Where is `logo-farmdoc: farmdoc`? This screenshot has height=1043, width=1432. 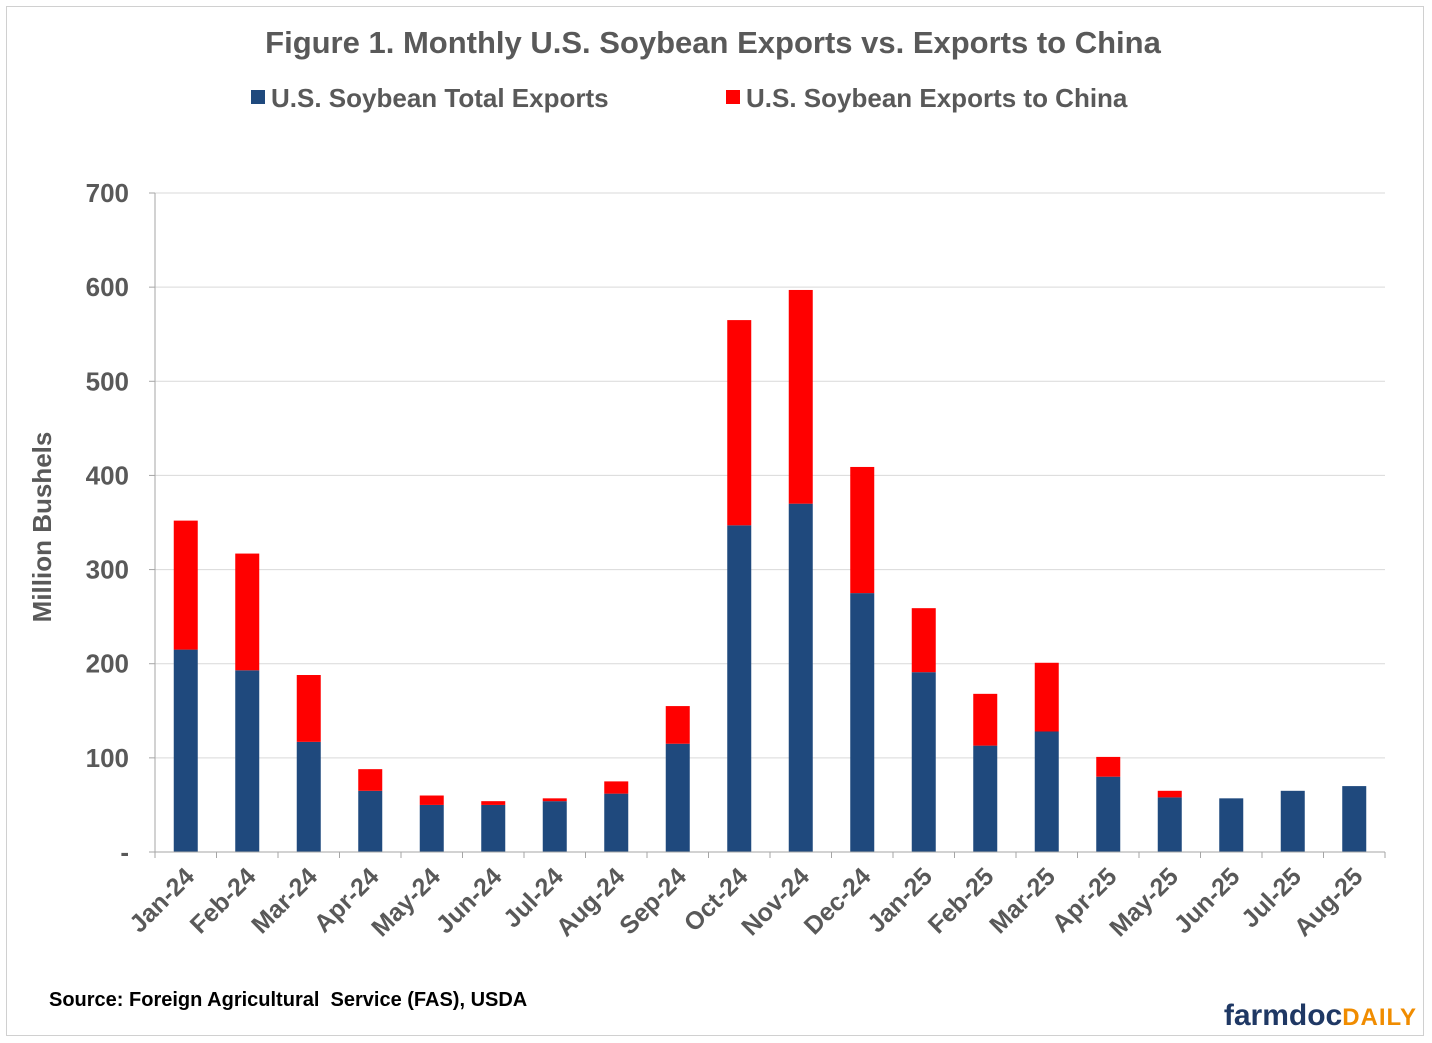
logo-farmdoc: farmdoc is located at coordinates (1283, 1015).